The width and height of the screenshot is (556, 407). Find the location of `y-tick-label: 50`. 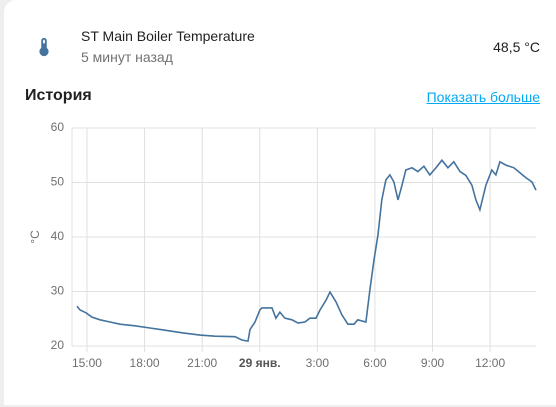

y-tick-label: 50 is located at coordinates (58, 182).